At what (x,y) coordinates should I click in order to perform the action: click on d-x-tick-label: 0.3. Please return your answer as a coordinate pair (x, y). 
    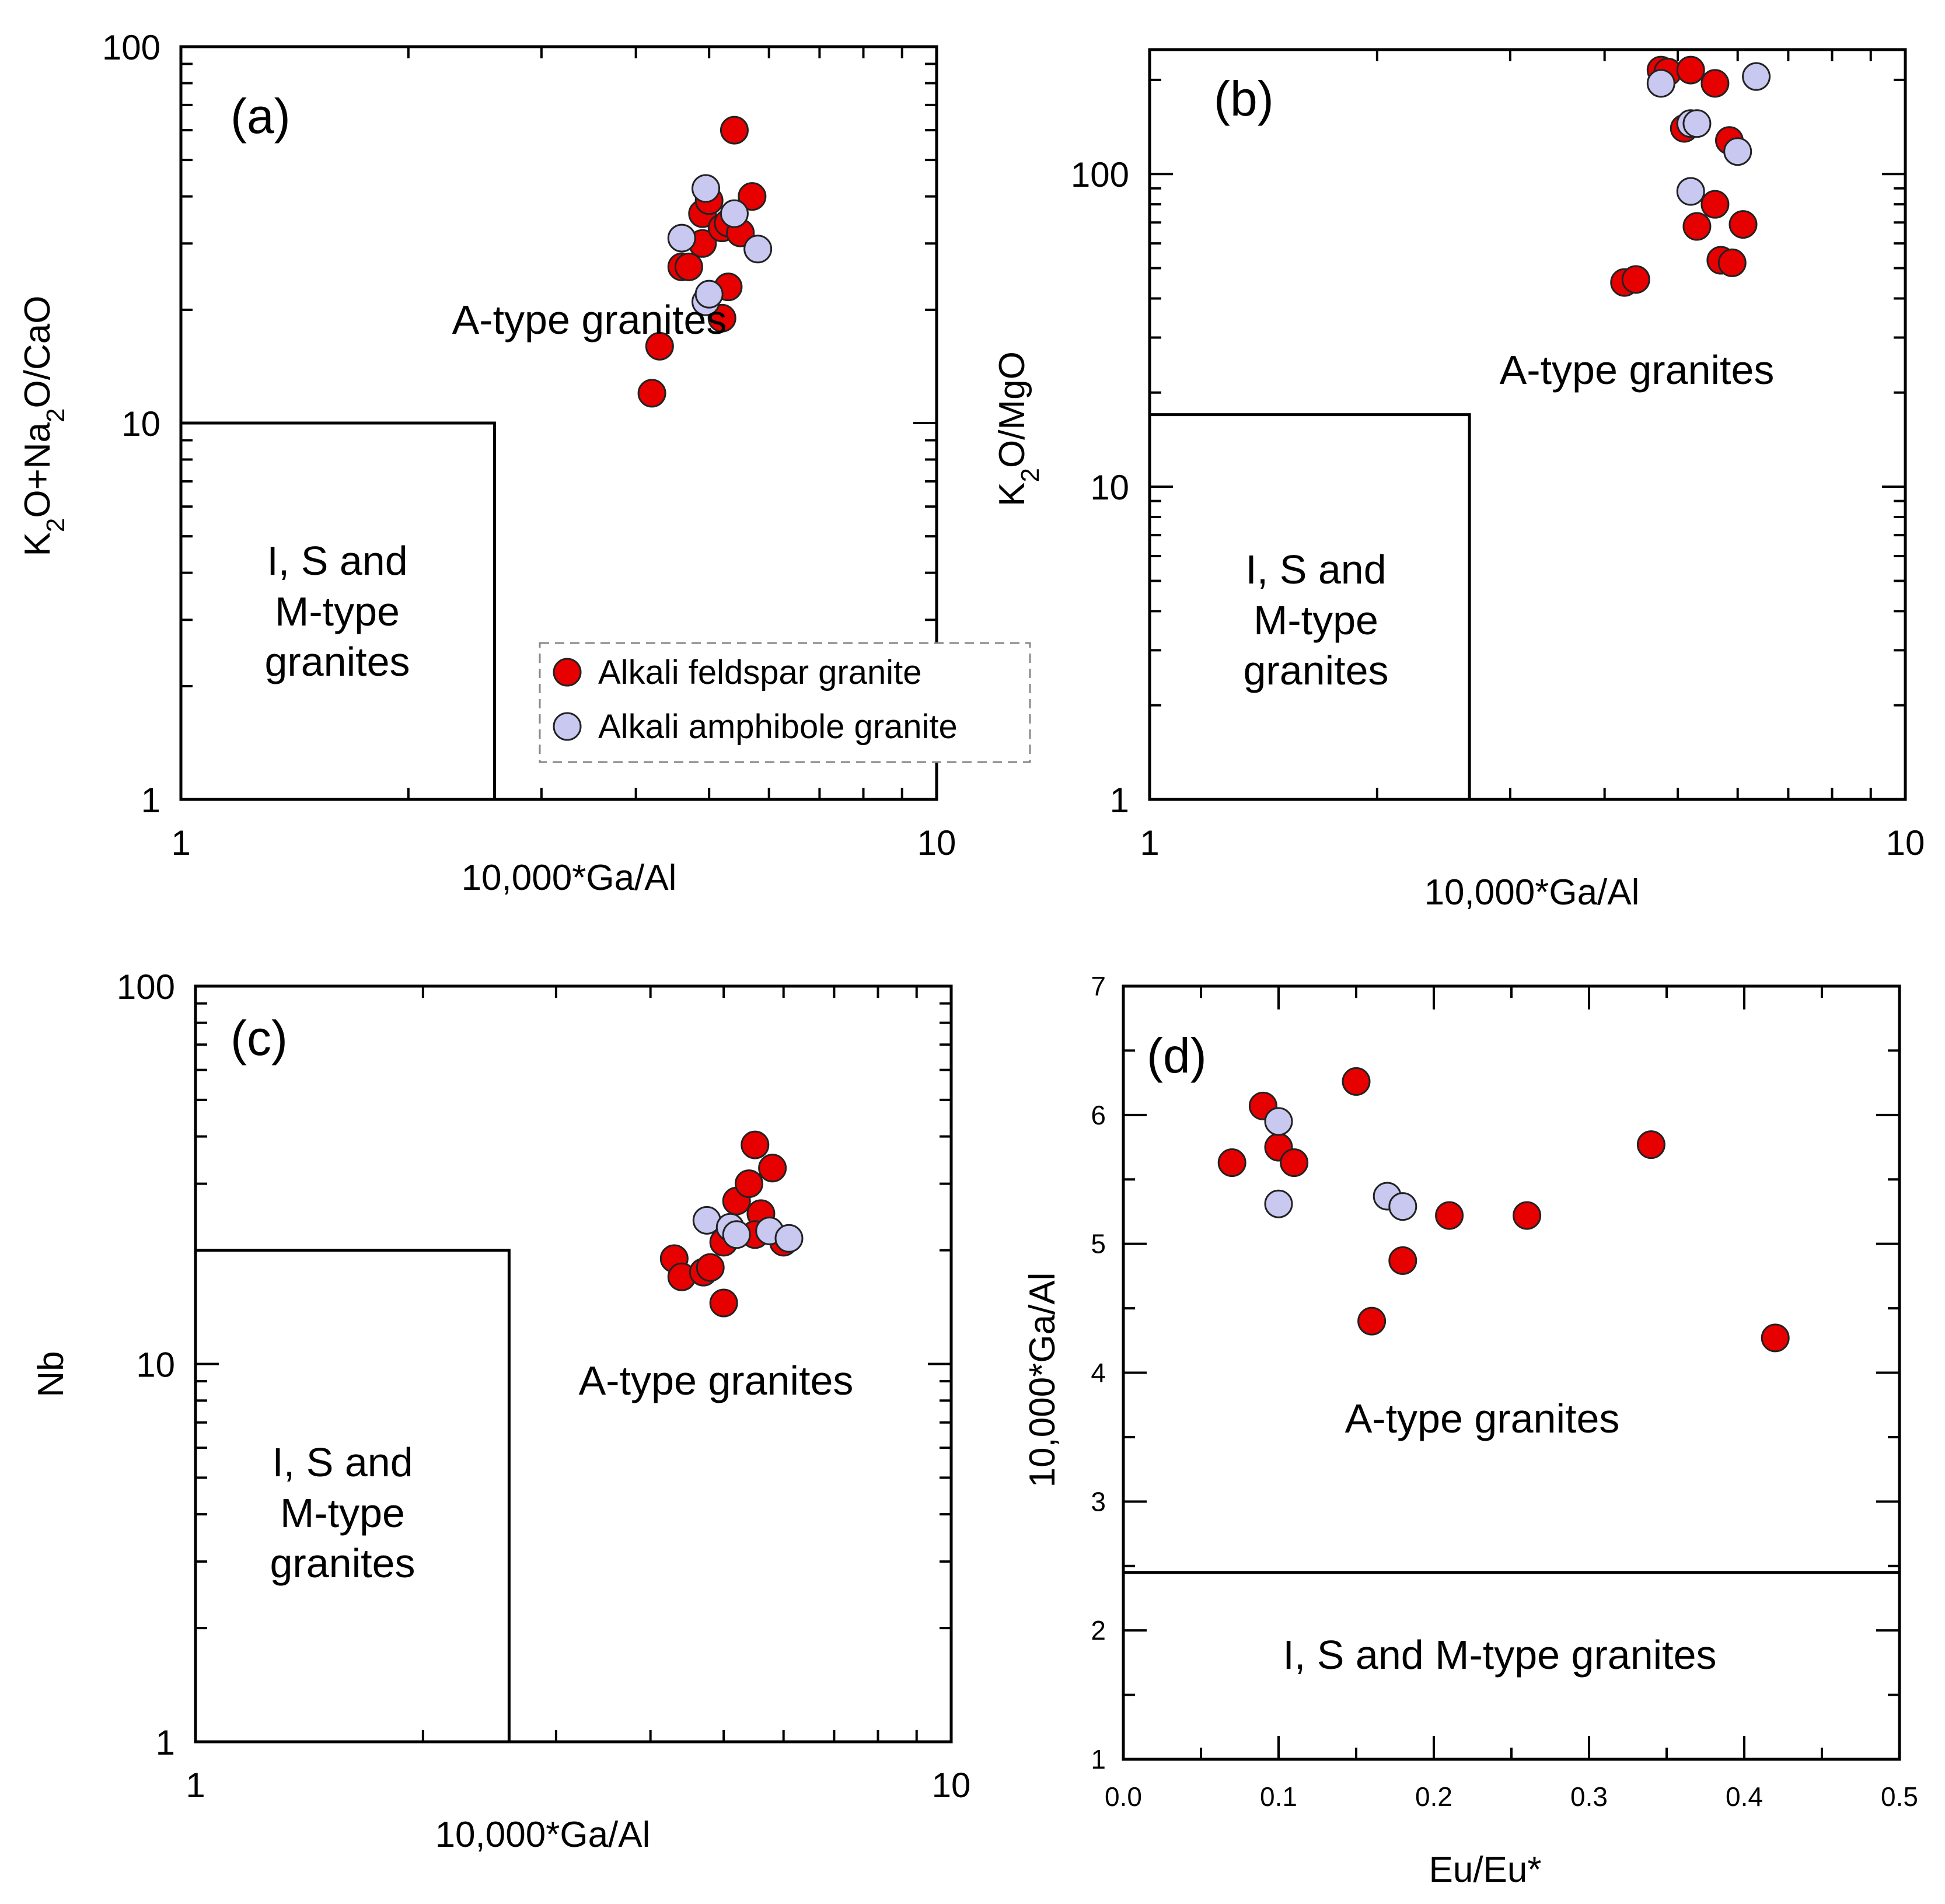
    Looking at the image, I should click on (1589, 1796).